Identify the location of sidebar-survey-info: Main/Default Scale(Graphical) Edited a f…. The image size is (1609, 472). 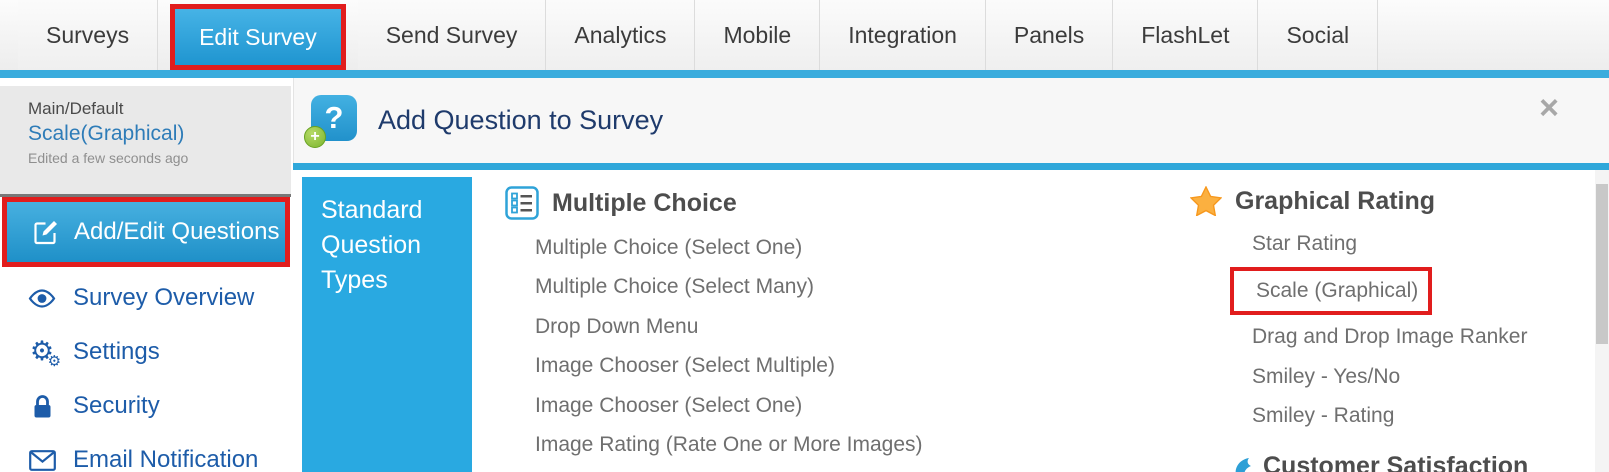
(145, 141).